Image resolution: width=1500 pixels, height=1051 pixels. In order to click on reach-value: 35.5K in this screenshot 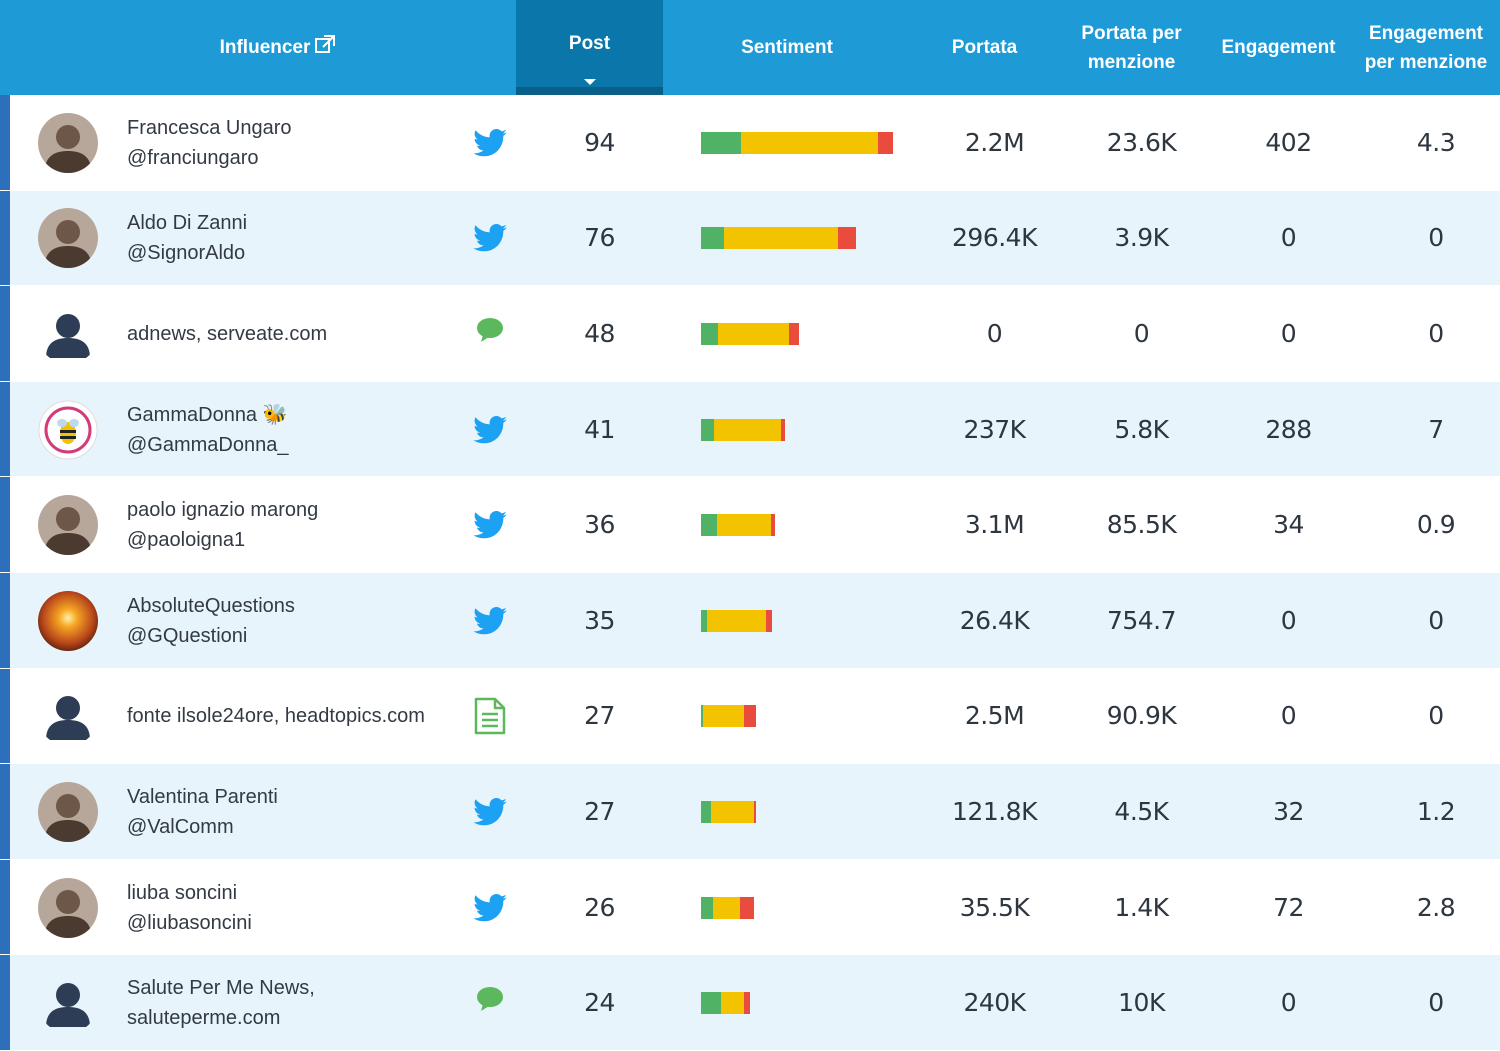, I will do `click(994, 907)`.